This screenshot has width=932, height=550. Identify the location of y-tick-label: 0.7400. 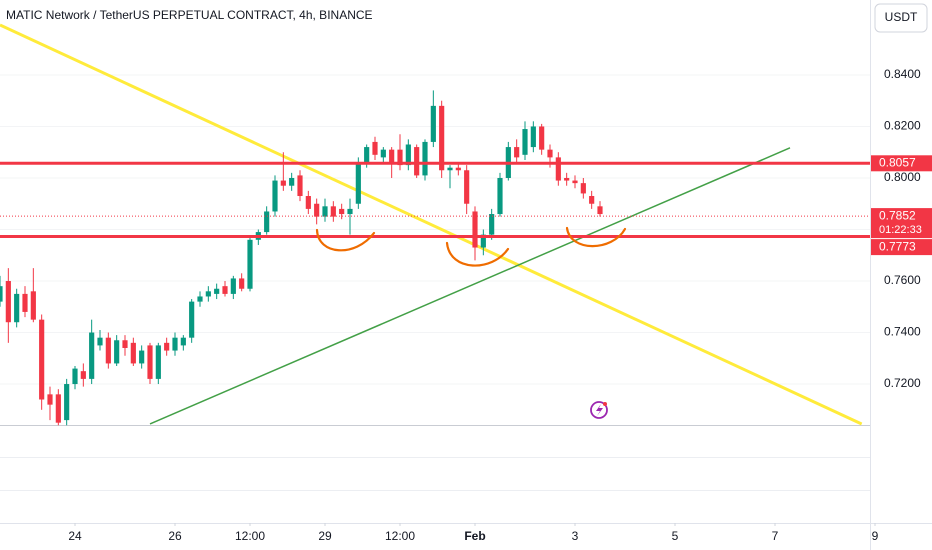
(902, 332).